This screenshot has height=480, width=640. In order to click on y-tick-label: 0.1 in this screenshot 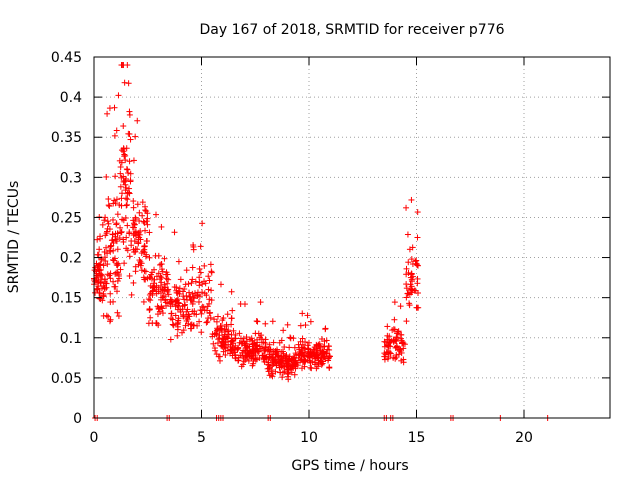, I will do `click(71, 339)`.